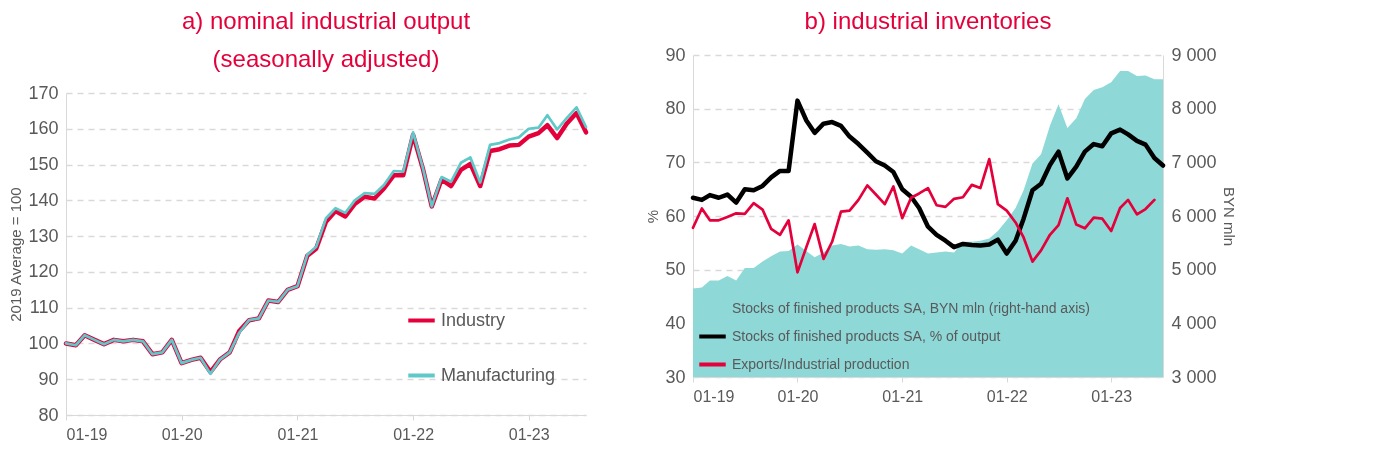  I want to click on y2-tick-label: 5 000, so click(1194, 269).